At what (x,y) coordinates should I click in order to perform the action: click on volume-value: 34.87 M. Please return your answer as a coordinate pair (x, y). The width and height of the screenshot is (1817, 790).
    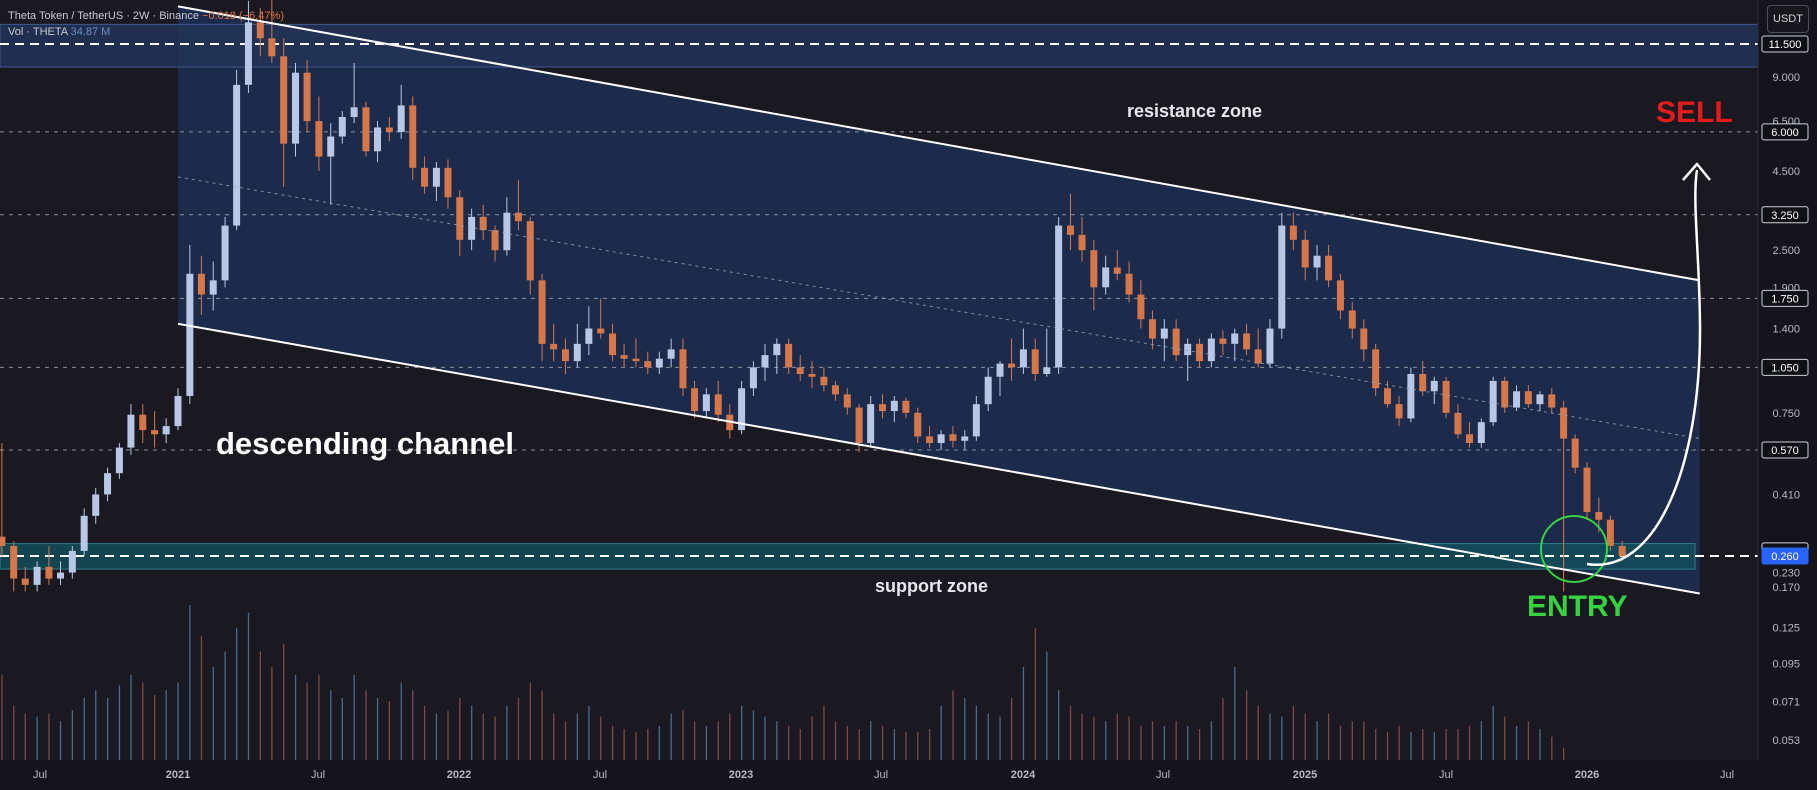
    Looking at the image, I should click on (90, 32).